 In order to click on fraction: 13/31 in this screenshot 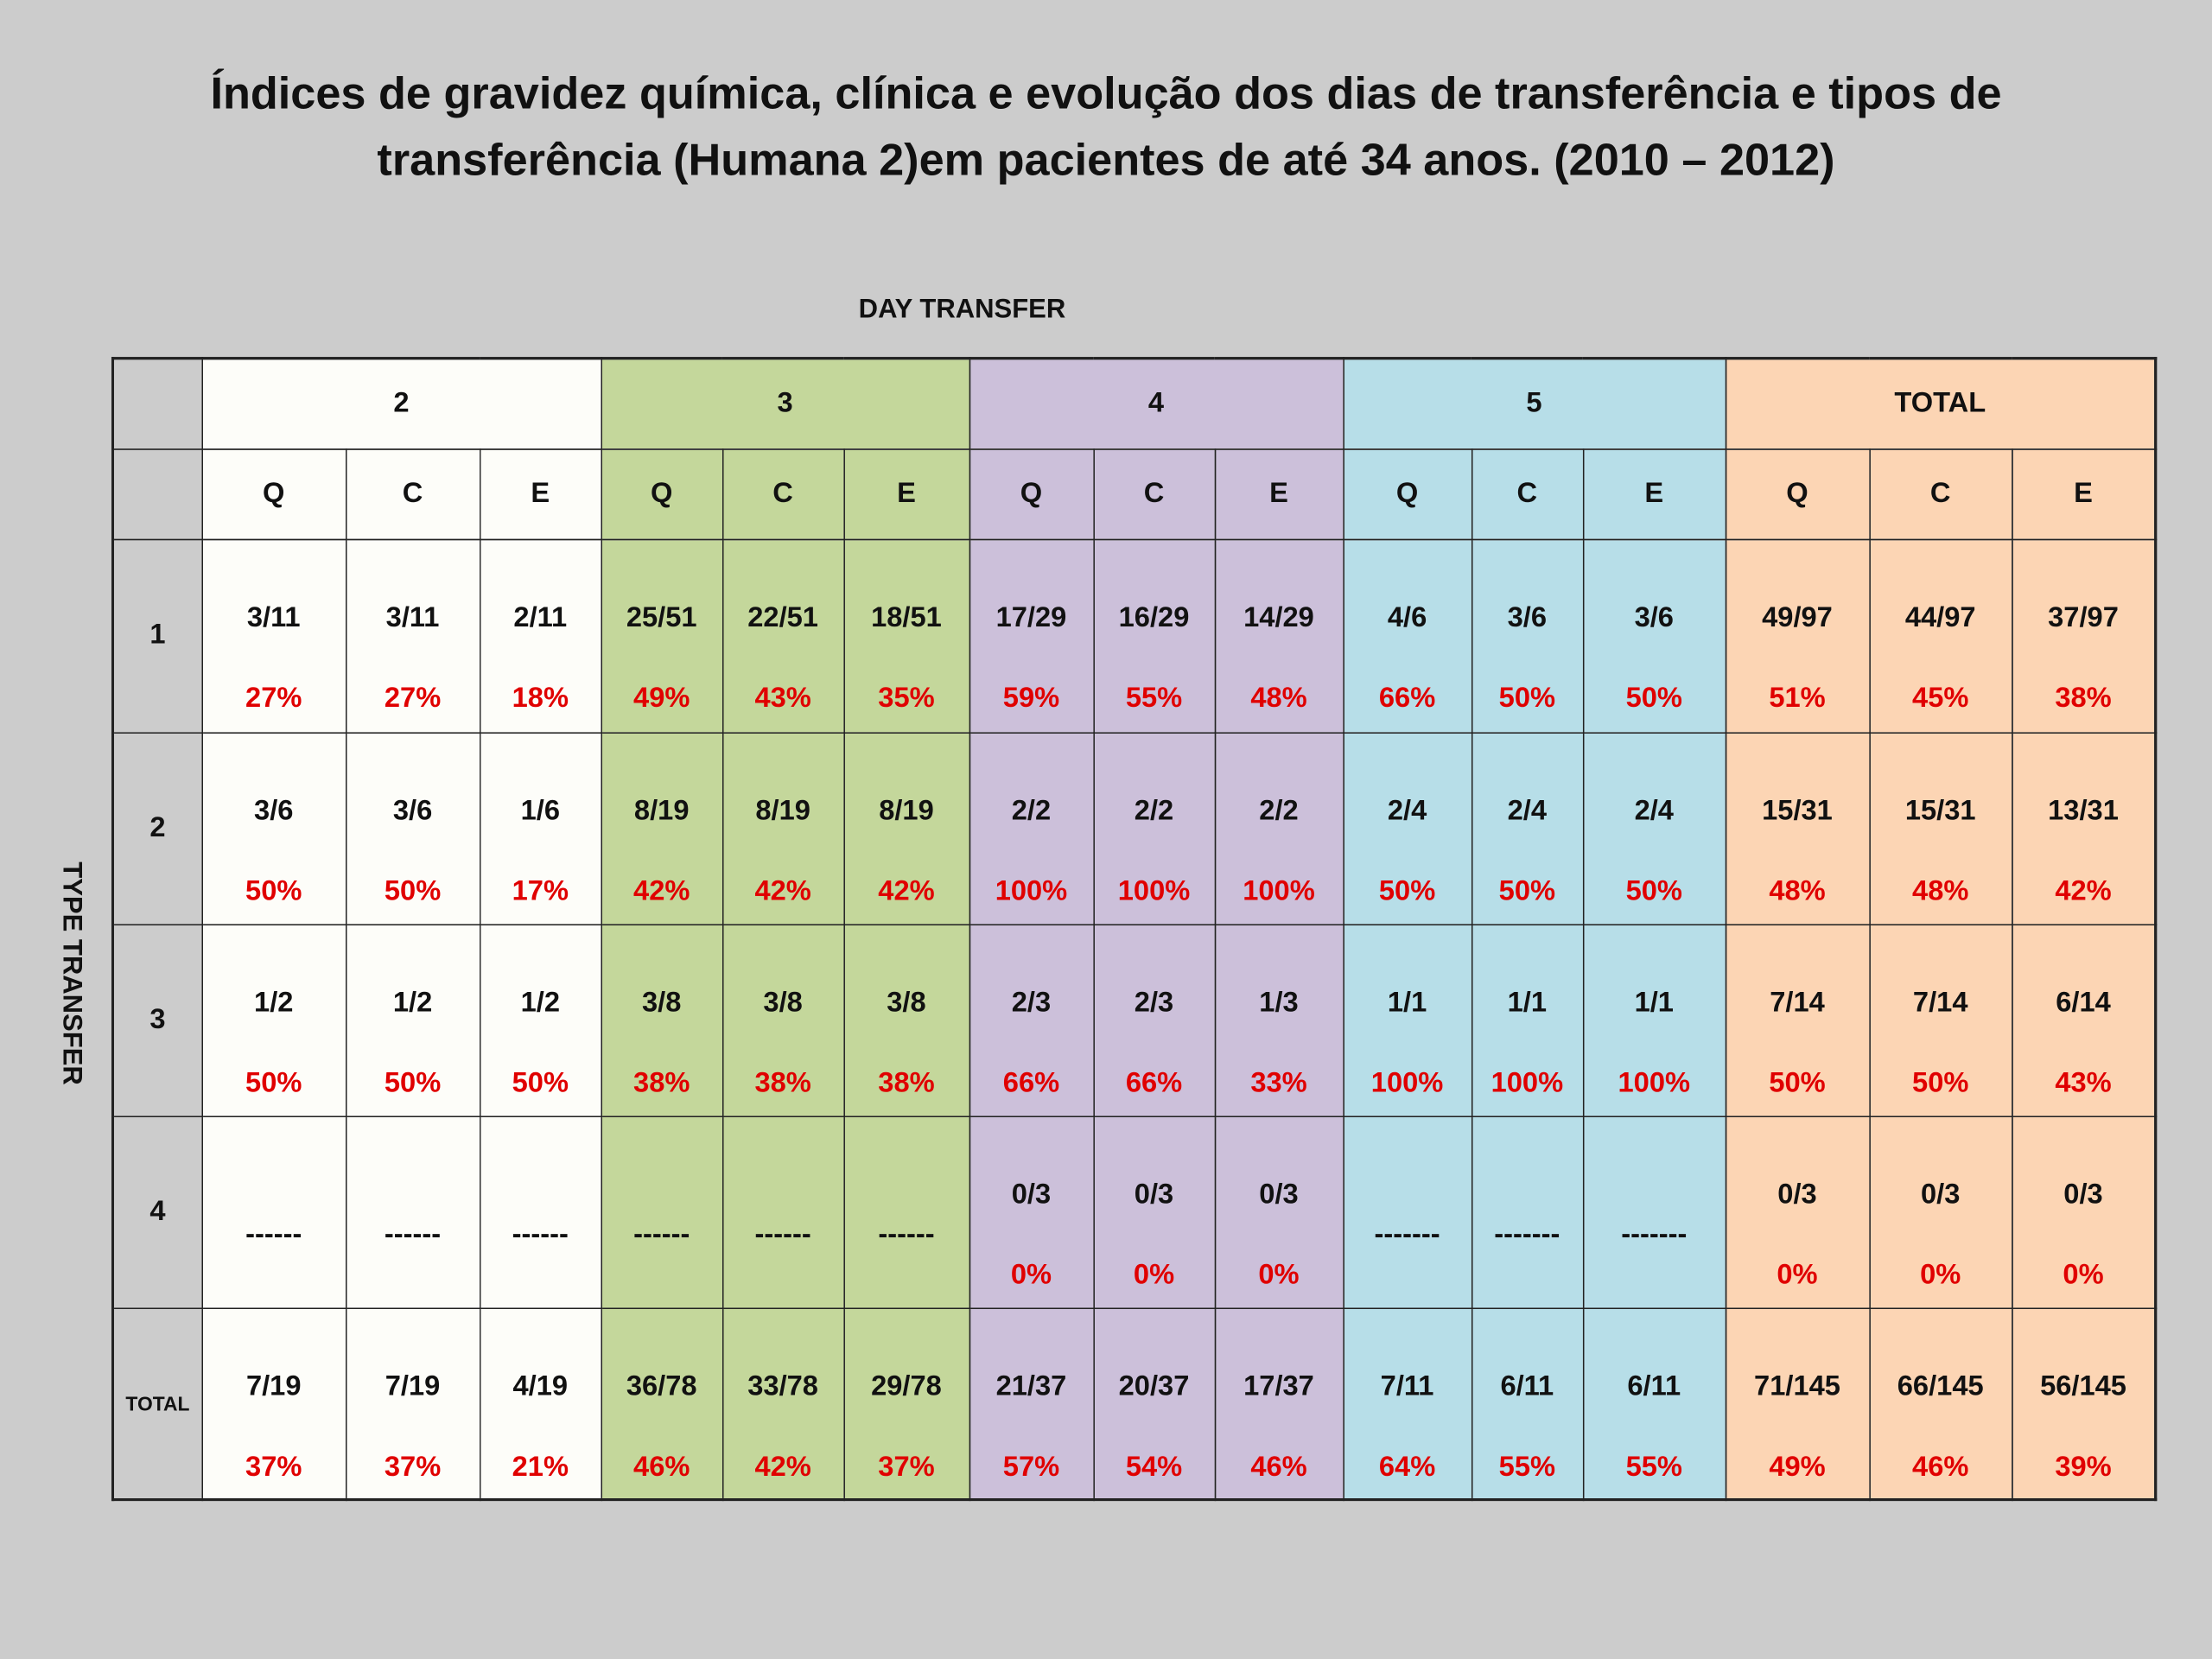, I will do `click(2083, 810)`.